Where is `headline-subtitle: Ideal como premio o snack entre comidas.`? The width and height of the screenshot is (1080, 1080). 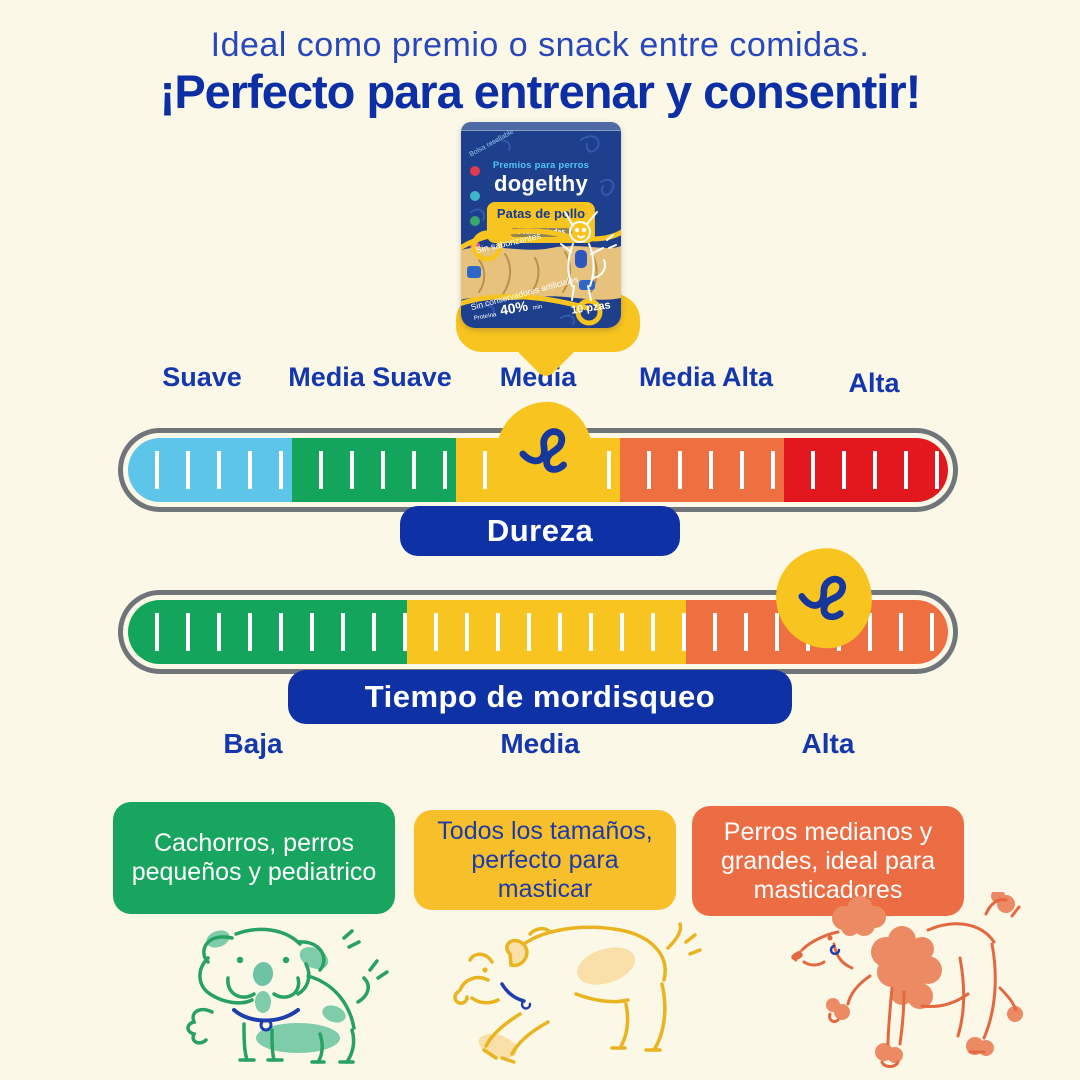
headline-subtitle: Ideal como premio o snack entre comidas. is located at coordinates (540, 45).